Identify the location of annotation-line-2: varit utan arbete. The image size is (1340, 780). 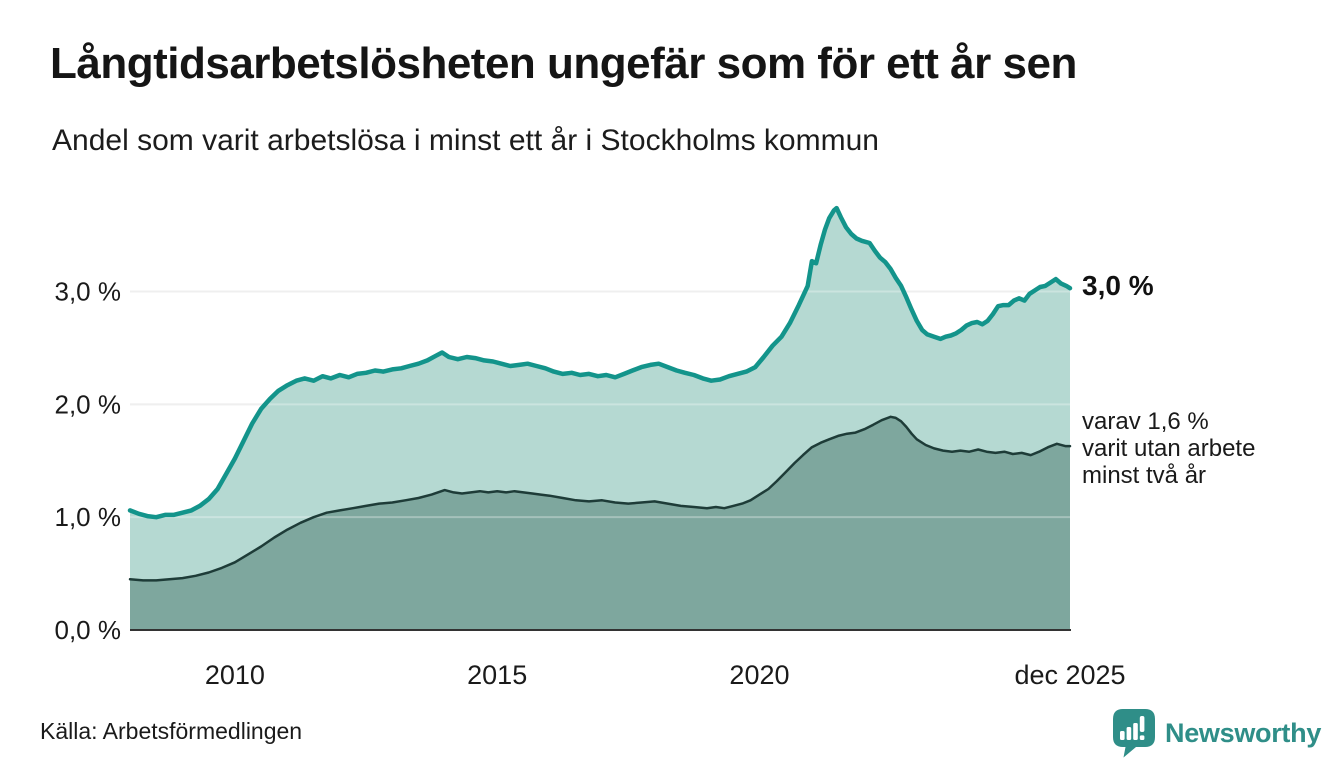
(1169, 448).